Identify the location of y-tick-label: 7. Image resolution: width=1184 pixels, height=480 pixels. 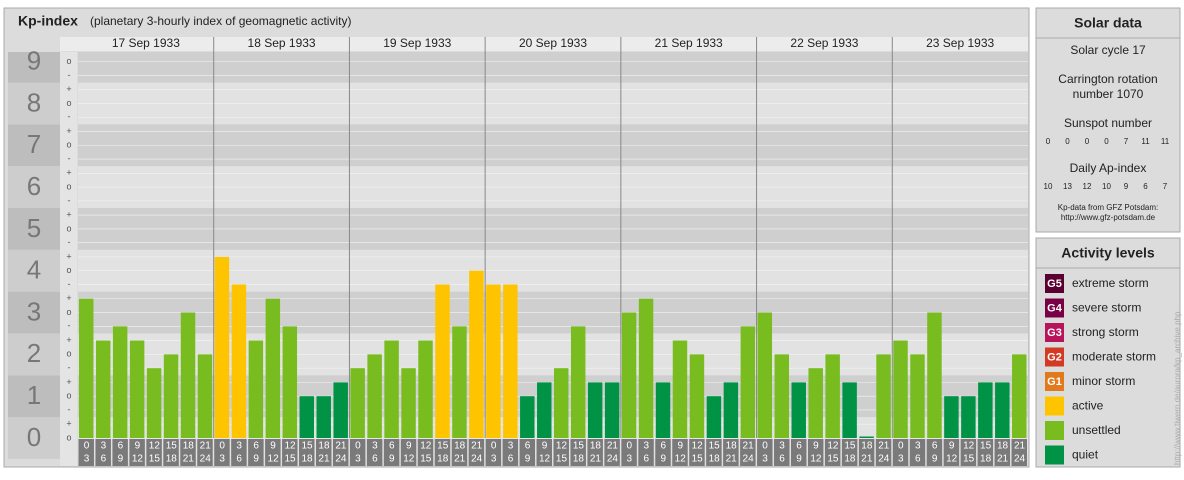
(34, 144).